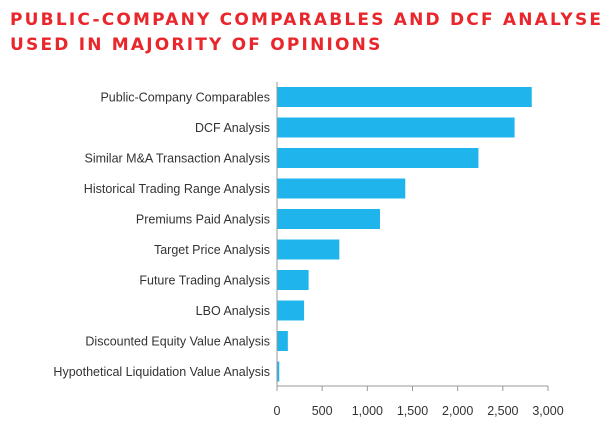 The height and width of the screenshot is (445, 600). Describe the element at coordinates (178, 159) in the screenshot. I see `category-label-2: Similar M&A Transaction Analysis` at that location.